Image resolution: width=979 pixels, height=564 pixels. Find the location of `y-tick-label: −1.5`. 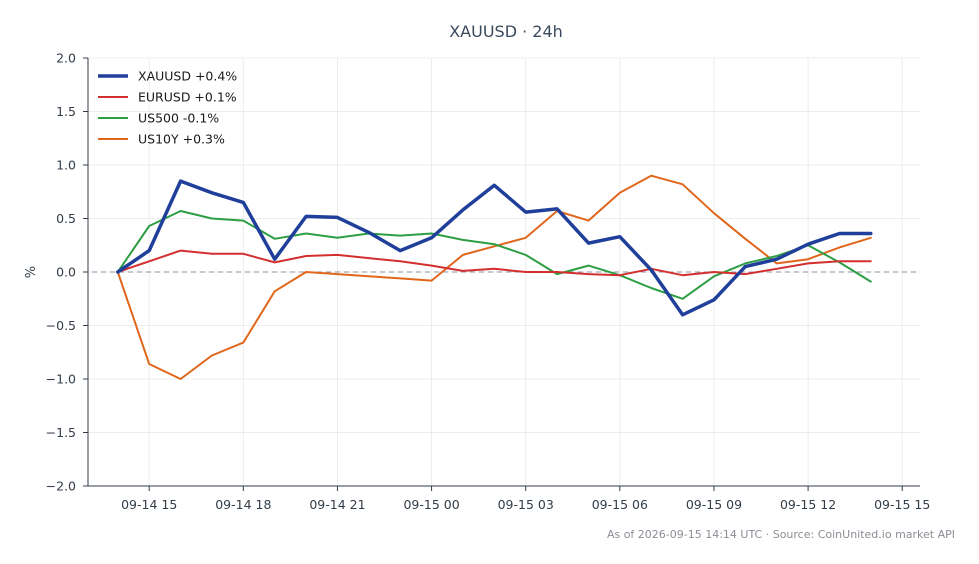

y-tick-label: −1.5 is located at coordinates (61, 432).